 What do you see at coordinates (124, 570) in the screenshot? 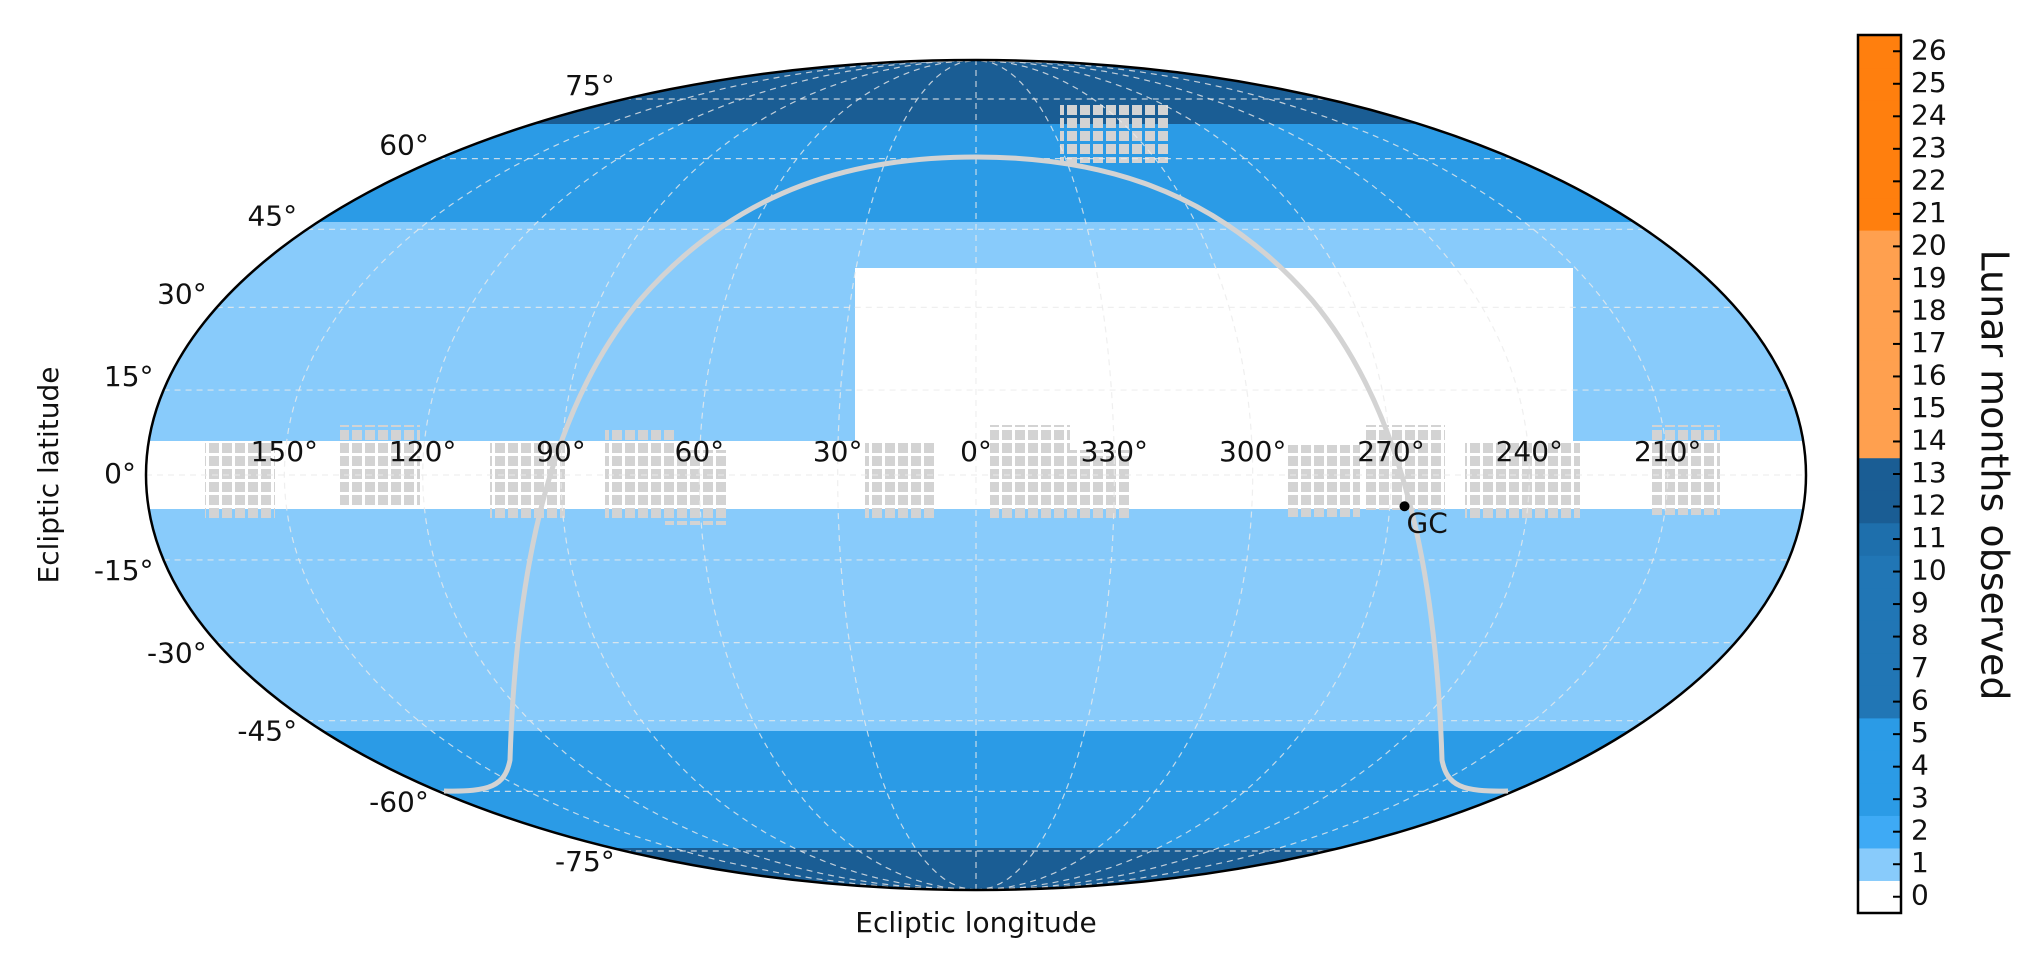
I see `y-tick-label: -15°` at bounding box center [124, 570].